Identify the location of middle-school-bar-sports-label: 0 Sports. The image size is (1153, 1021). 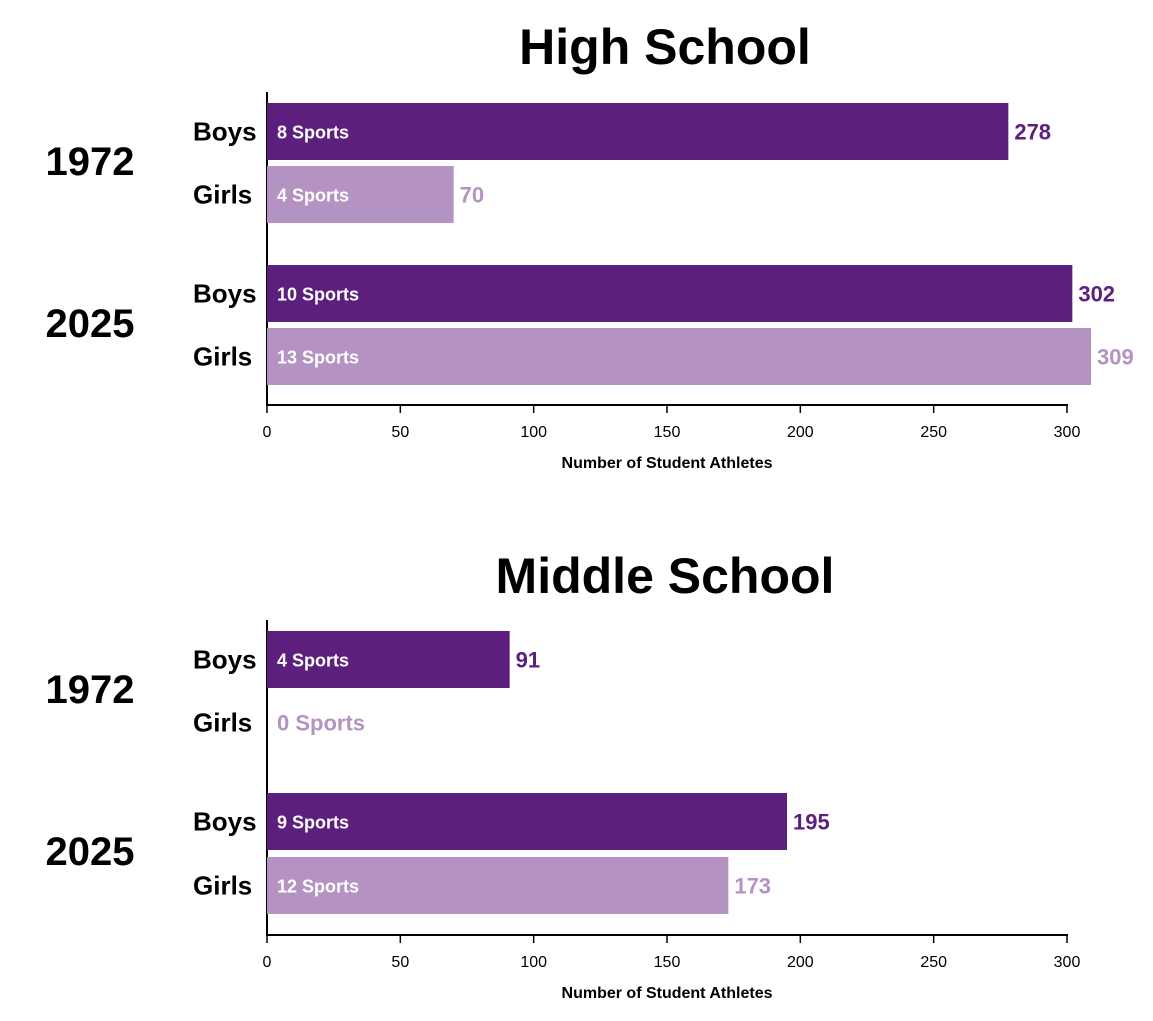
(321, 723).